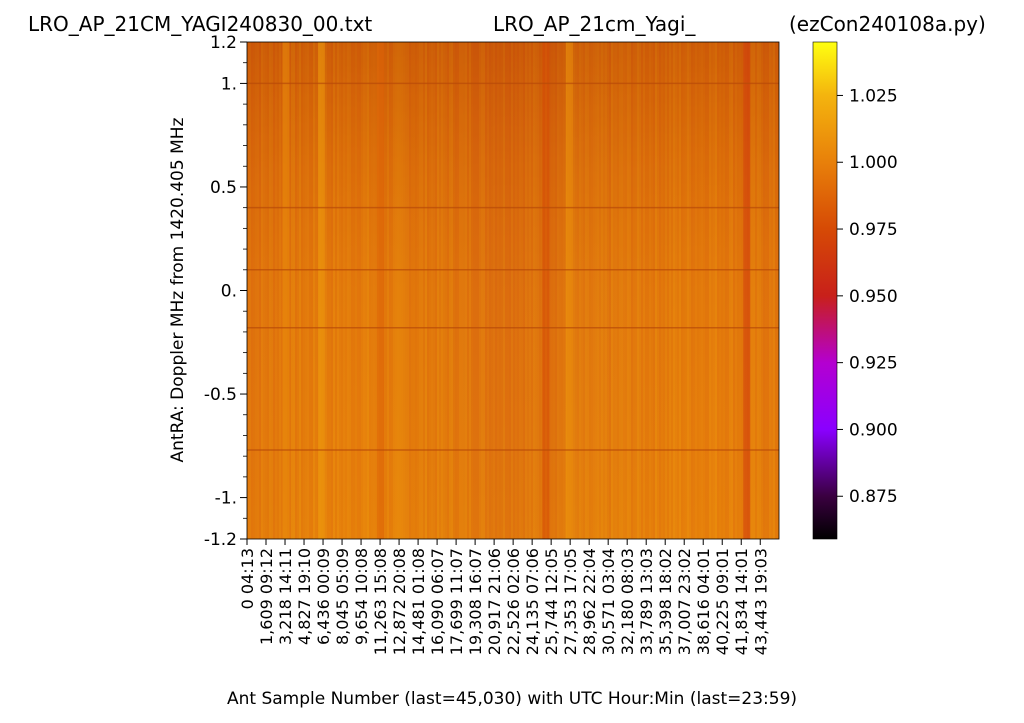  I want to click on x-tick-label: 43,443 19:03, so click(760, 601).